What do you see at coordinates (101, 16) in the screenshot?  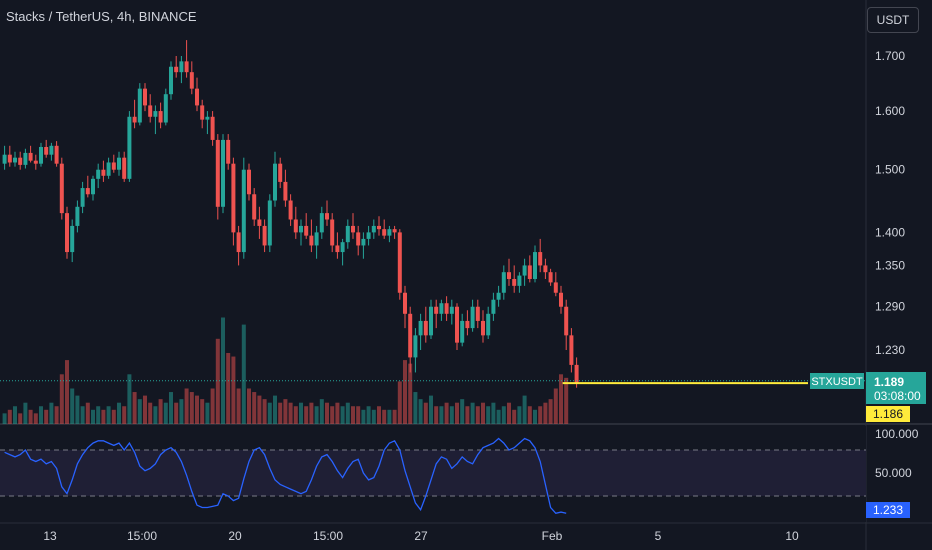 I see `chart-title: Stacks / TetherUS, 4h, BINANCE` at bounding box center [101, 16].